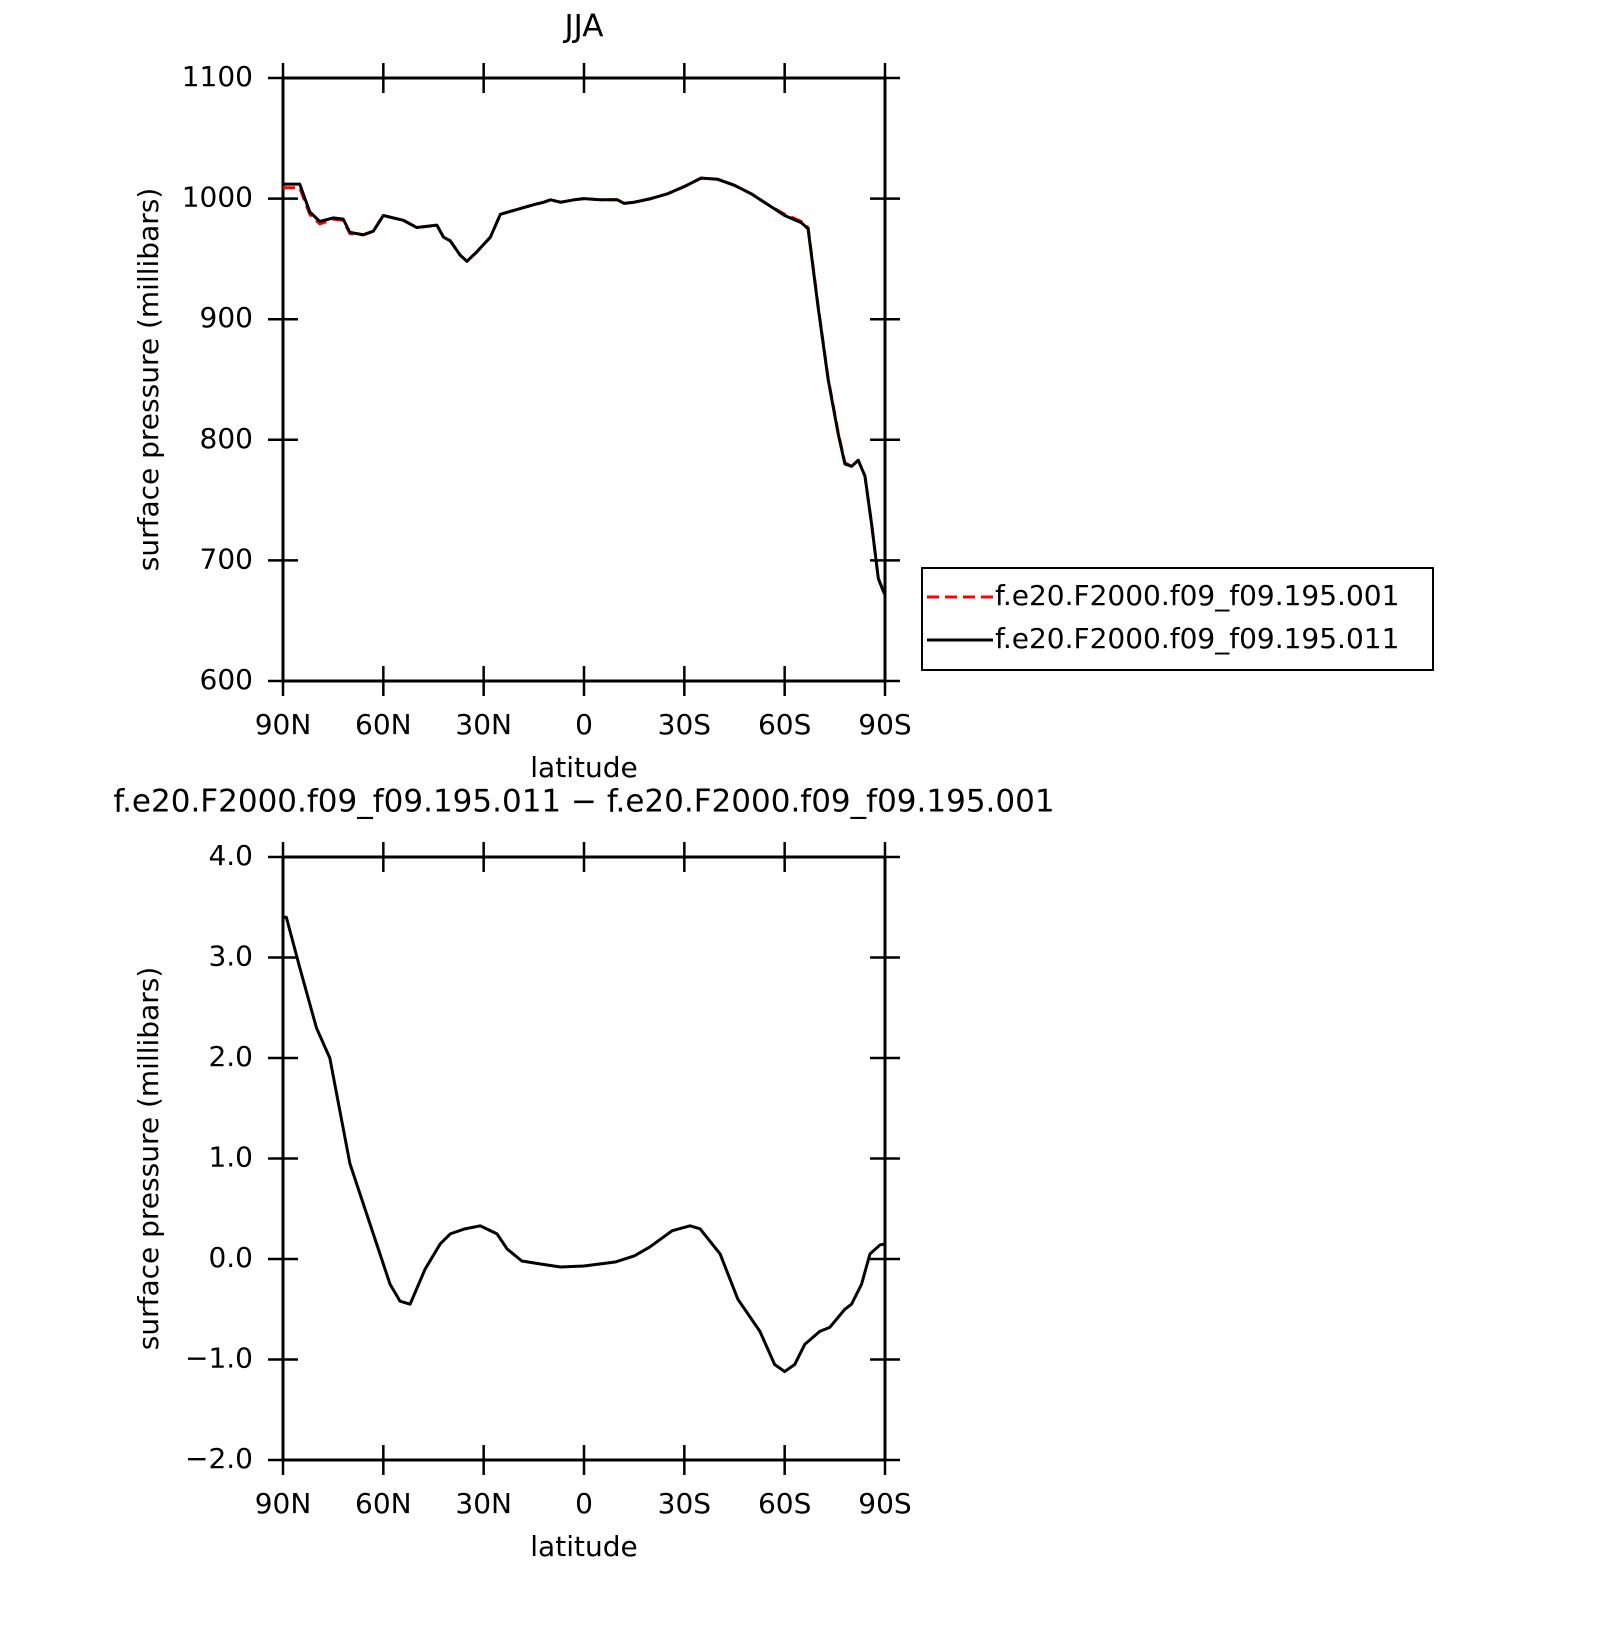  What do you see at coordinates (230, 855) in the screenshot?
I see `y-tick-label: 4.0` at bounding box center [230, 855].